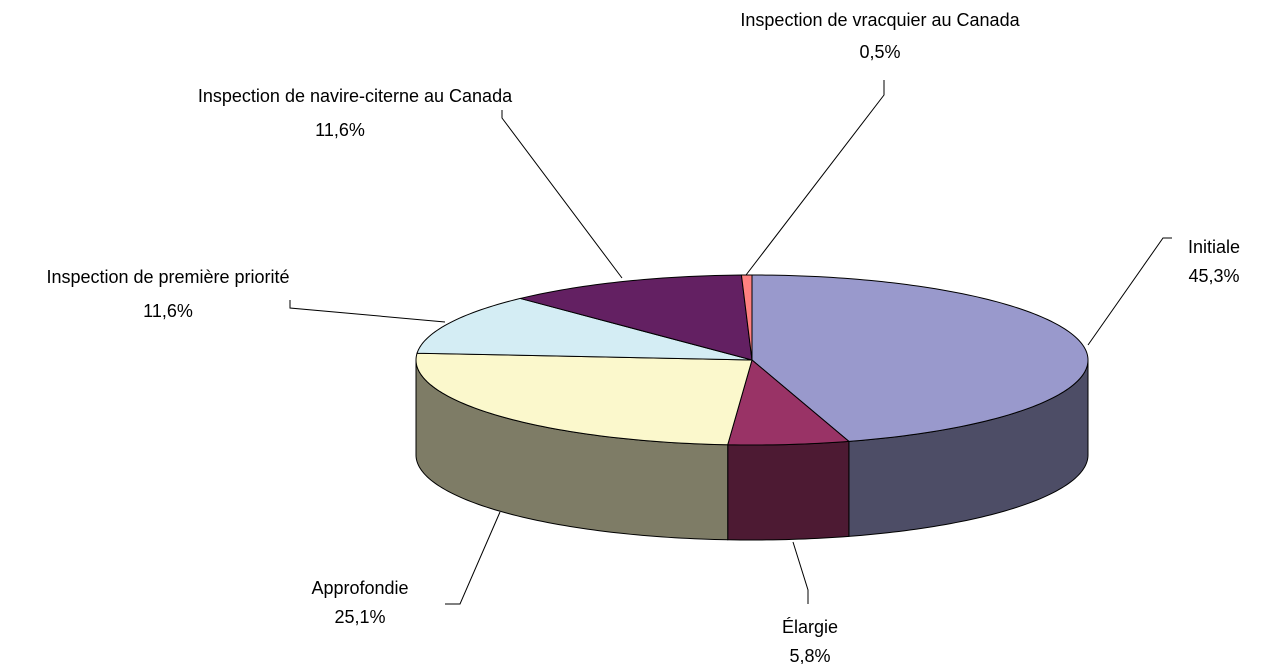 The height and width of the screenshot is (664, 1261). Describe the element at coordinates (359, 588) in the screenshot. I see `slice-label: Approfondie` at that location.